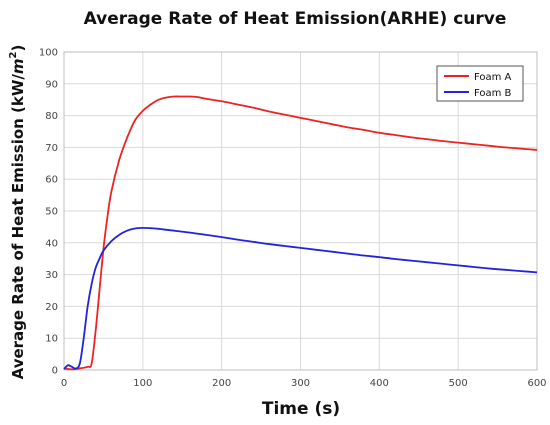 The width and height of the screenshot is (550, 425). What do you see at coordinates (13, 54) in the screenshot?
I see `y-axis-label-exponent: 2` at bounding box center [13, 54].